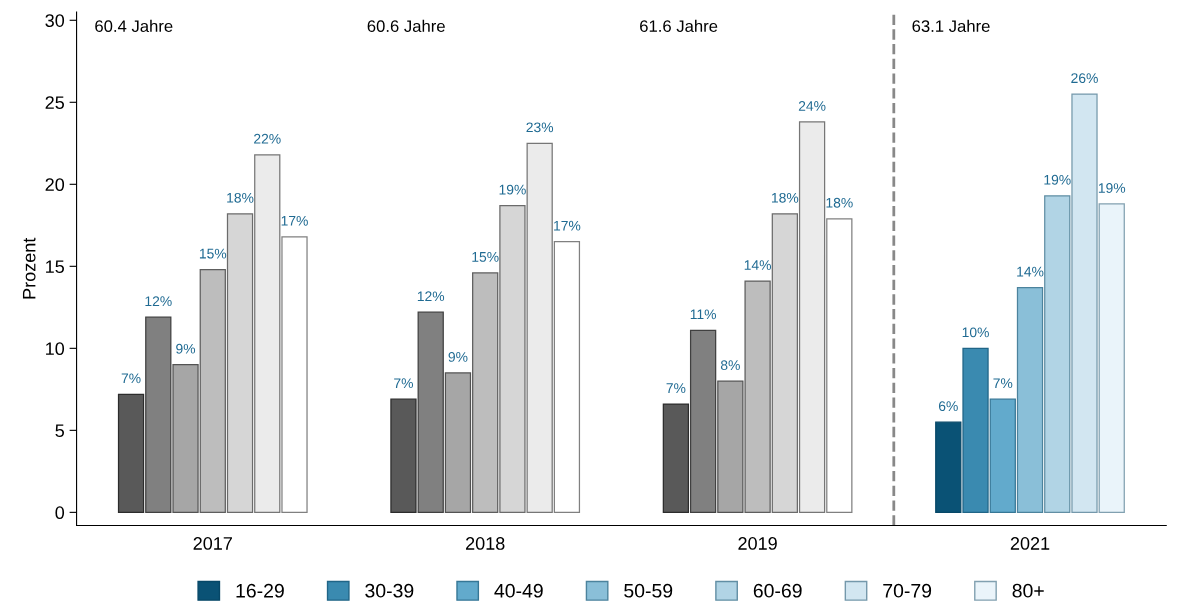  I want to click on y-tick-label: 15, so click(55, 267).